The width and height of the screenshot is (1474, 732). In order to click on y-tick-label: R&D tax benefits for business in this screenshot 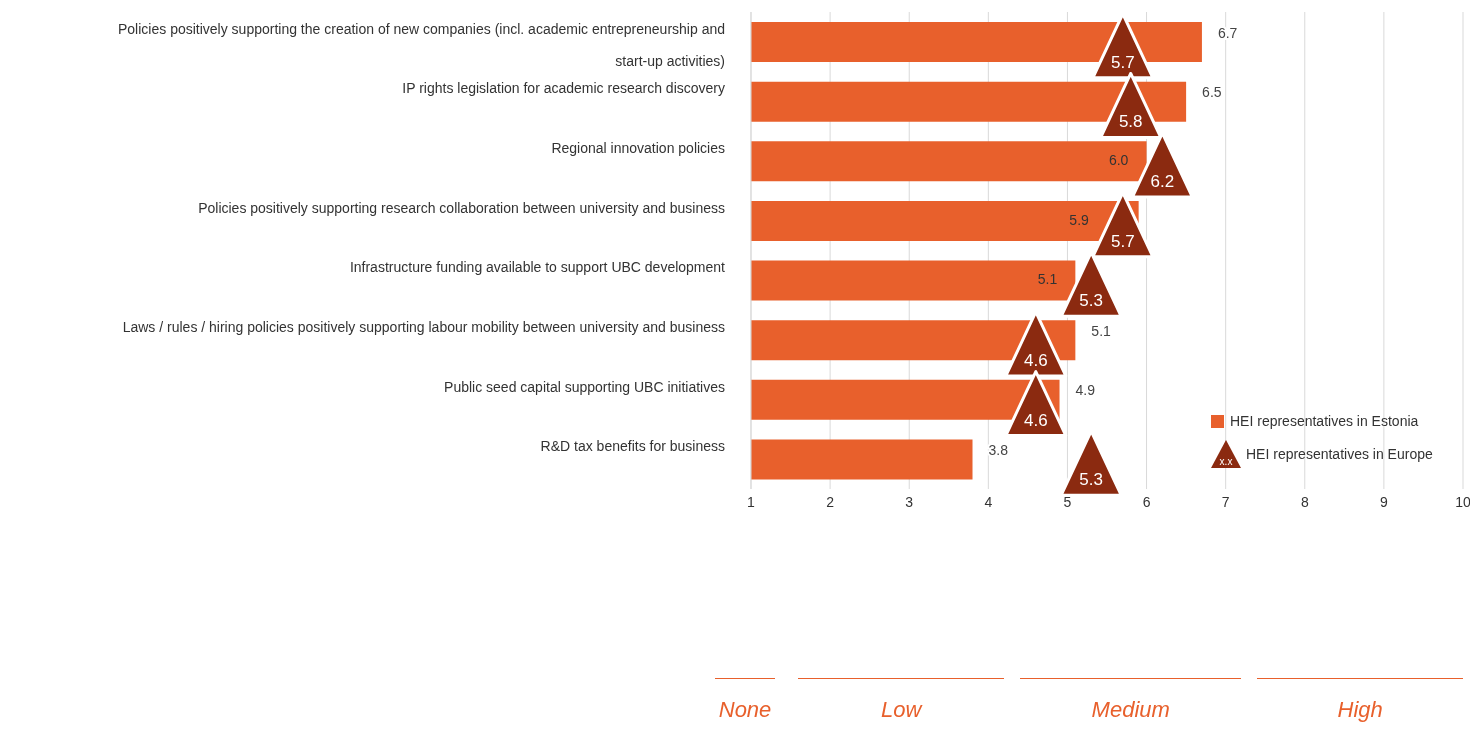, I will do `click(632, 446)`.